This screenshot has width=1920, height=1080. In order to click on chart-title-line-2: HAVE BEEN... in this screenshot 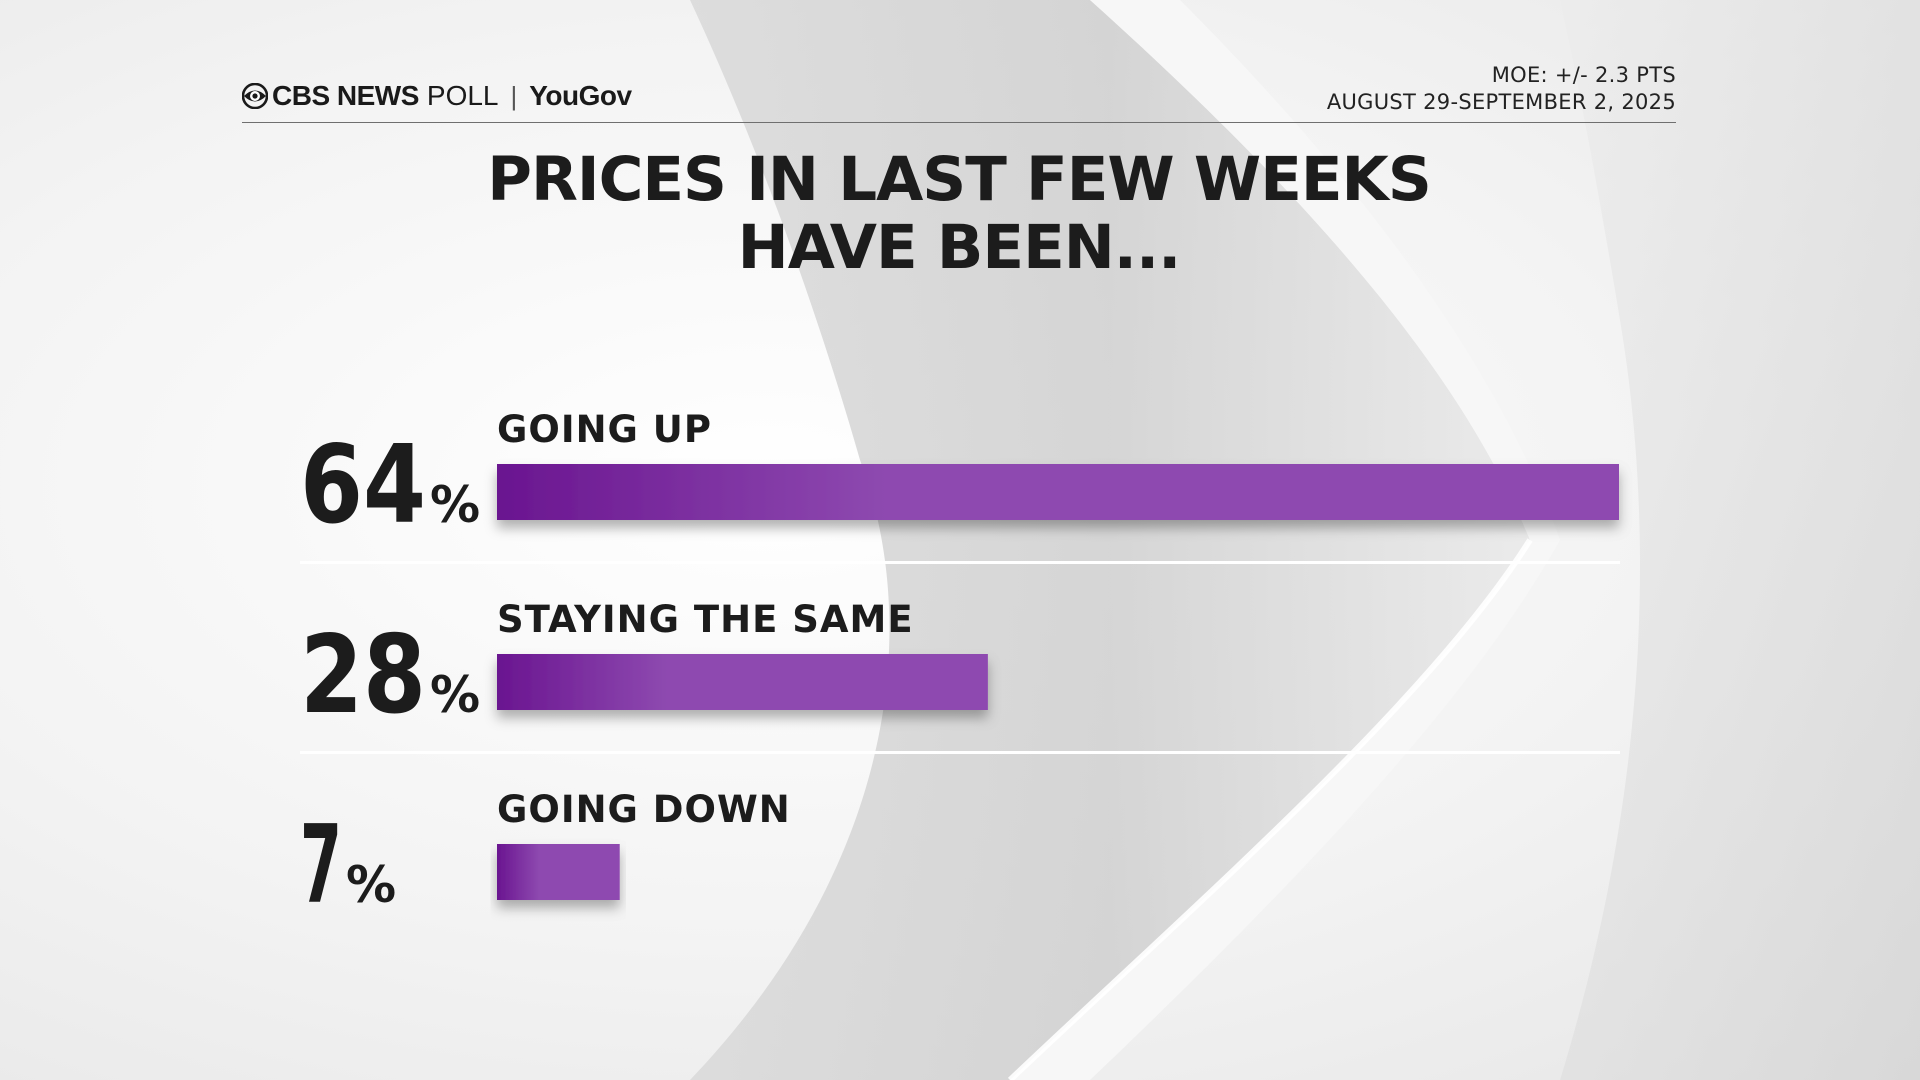, I will do `click(959, 247)`.